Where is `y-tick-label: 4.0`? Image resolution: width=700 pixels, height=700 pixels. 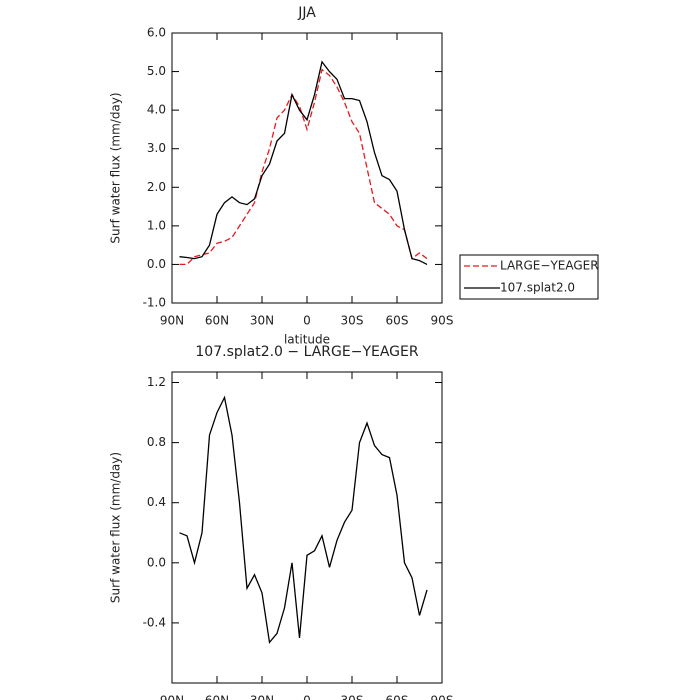
y-tick-label: 4.0 is located at coordinates (156, 110).